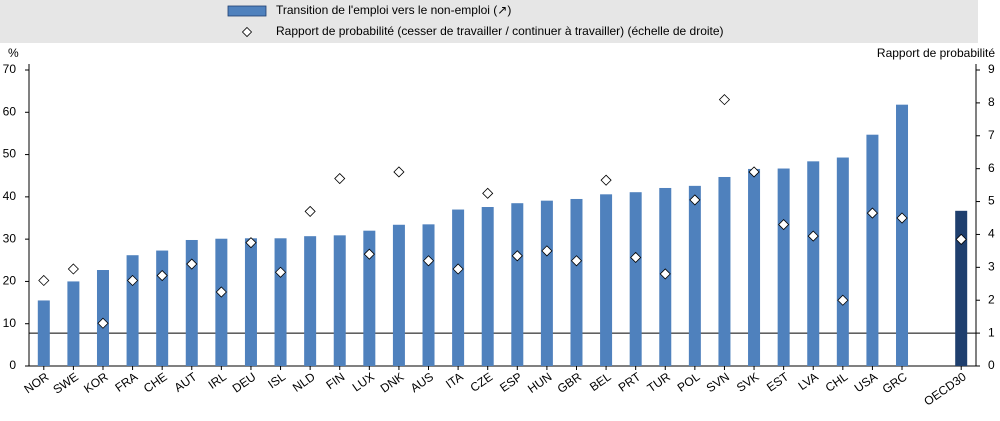 This screenshot has width=1000, height=421. I want to click on x-tick-label: USA, so click(866, 383).